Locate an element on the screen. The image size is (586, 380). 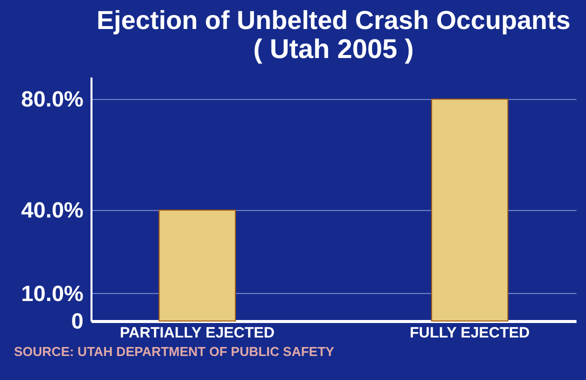
source-note: SOURCE: UTAH DEPARTMENT OF PUBLIC SAFETY is located at coordinates (174, 351).